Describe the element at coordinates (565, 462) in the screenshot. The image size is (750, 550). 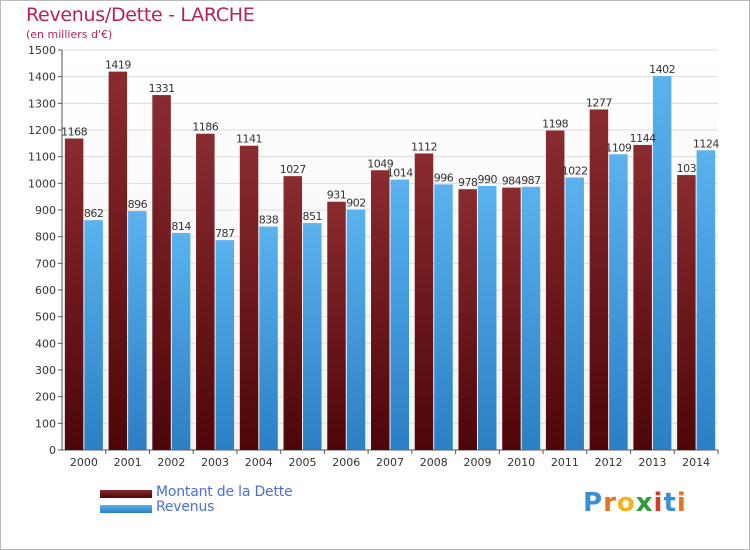
I see `x-tick-label: 2011` at that location.